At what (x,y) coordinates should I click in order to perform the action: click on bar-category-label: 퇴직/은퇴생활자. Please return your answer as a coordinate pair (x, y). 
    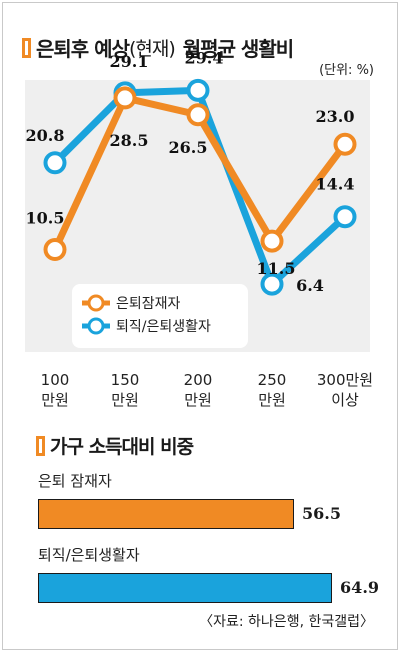
    Looking at the image, I should click on (89, 555).